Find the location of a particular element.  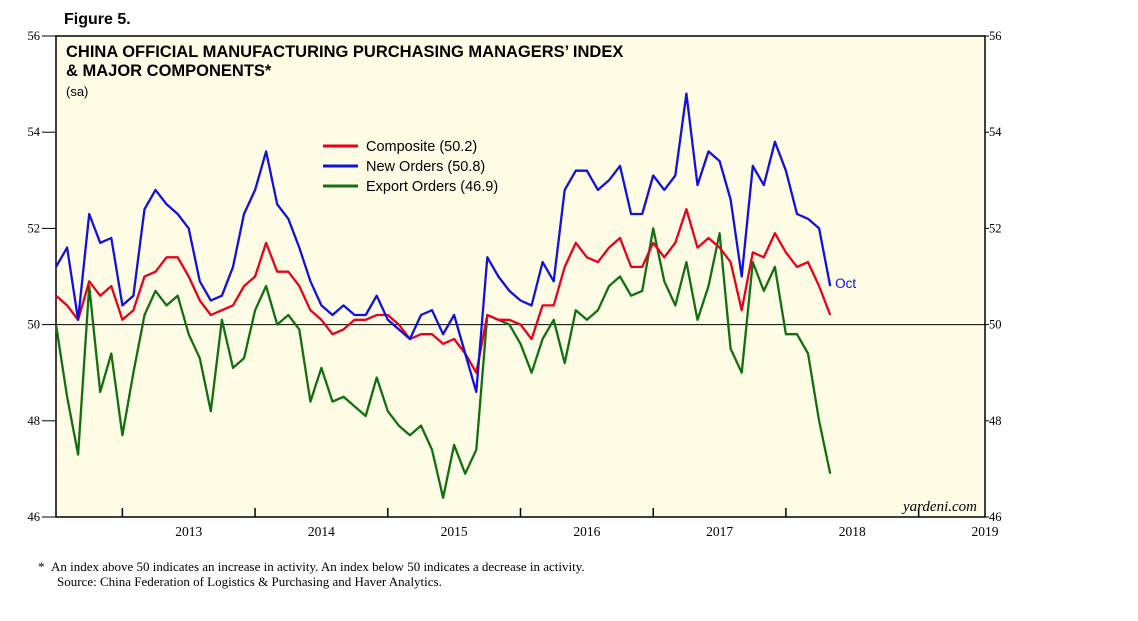

y-tick-label-right: 54 is located at coordinates (995, 132).